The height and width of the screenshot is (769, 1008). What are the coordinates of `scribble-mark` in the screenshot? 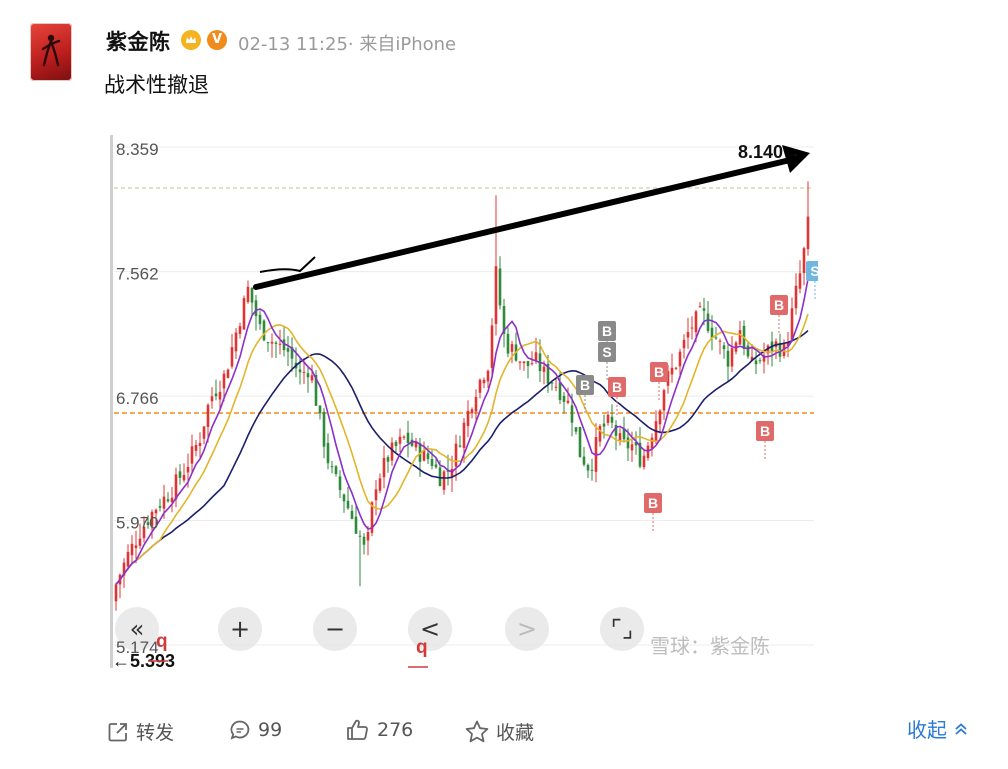 It's located at (287, 264).